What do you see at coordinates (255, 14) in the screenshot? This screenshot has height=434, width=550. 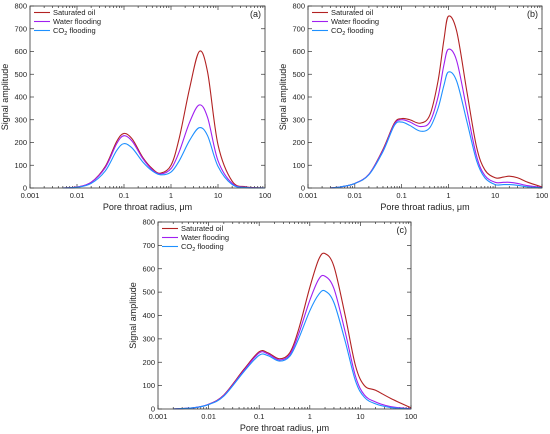 I see `panel-label: (a)` at bounding box center [255, 14].